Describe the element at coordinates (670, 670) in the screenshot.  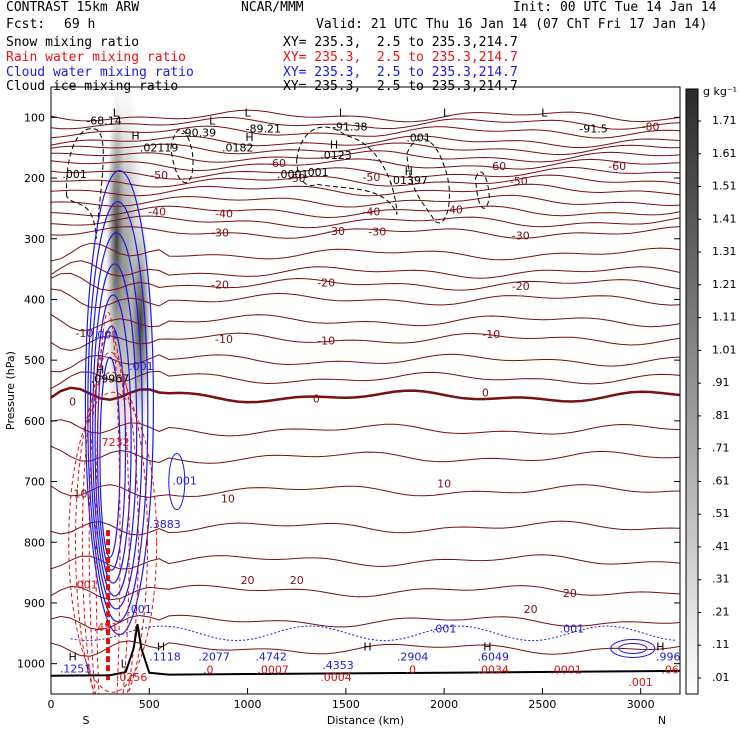
I see `contour-value-label: .06` at that location.